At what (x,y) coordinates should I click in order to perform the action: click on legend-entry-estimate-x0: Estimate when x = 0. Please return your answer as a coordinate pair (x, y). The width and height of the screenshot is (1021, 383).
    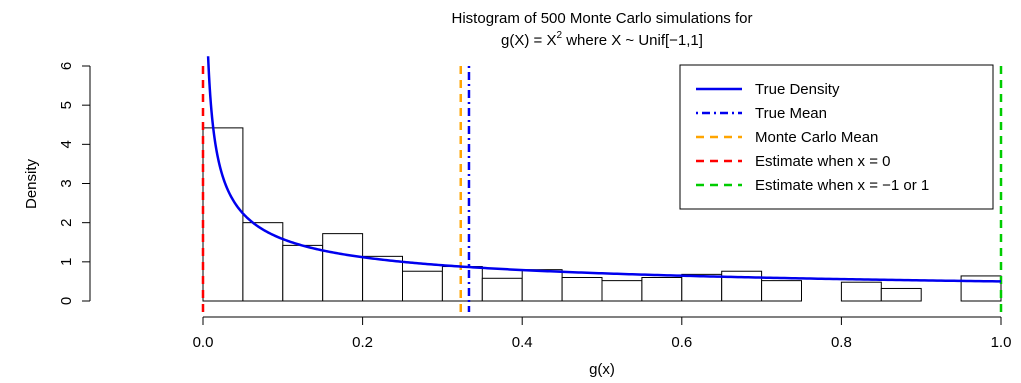
    Looking at the image, I should click on (793, 161).